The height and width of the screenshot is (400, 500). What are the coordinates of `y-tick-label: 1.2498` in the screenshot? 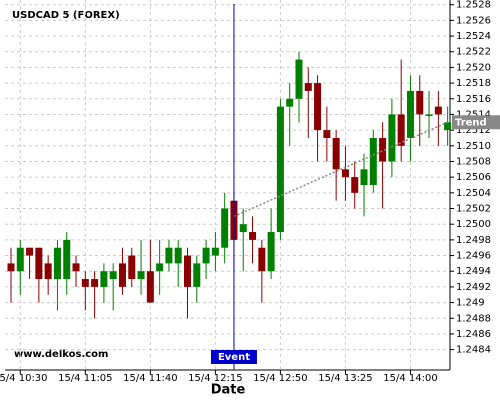 It's located at (473, 240).